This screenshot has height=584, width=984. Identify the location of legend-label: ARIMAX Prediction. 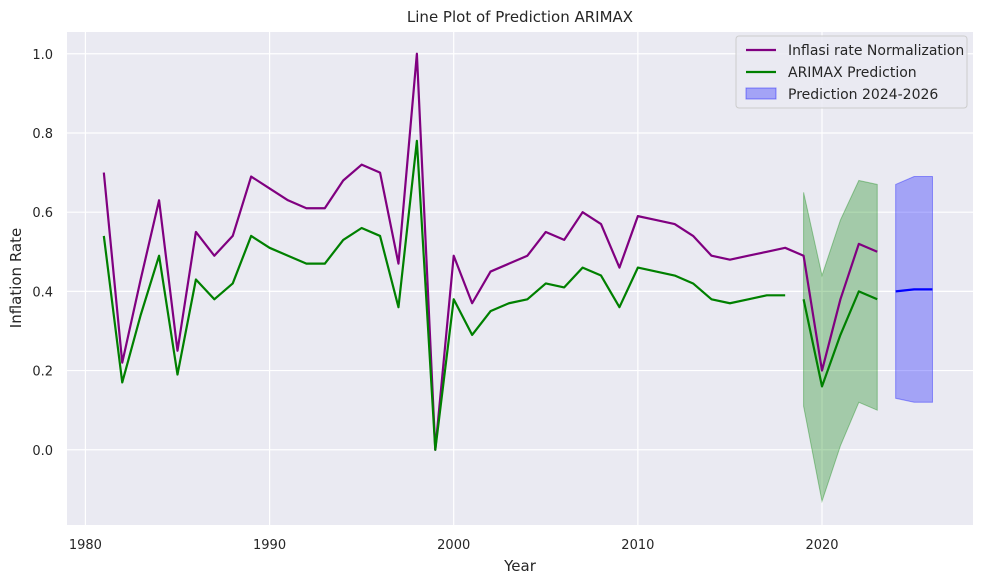
(852, 73).